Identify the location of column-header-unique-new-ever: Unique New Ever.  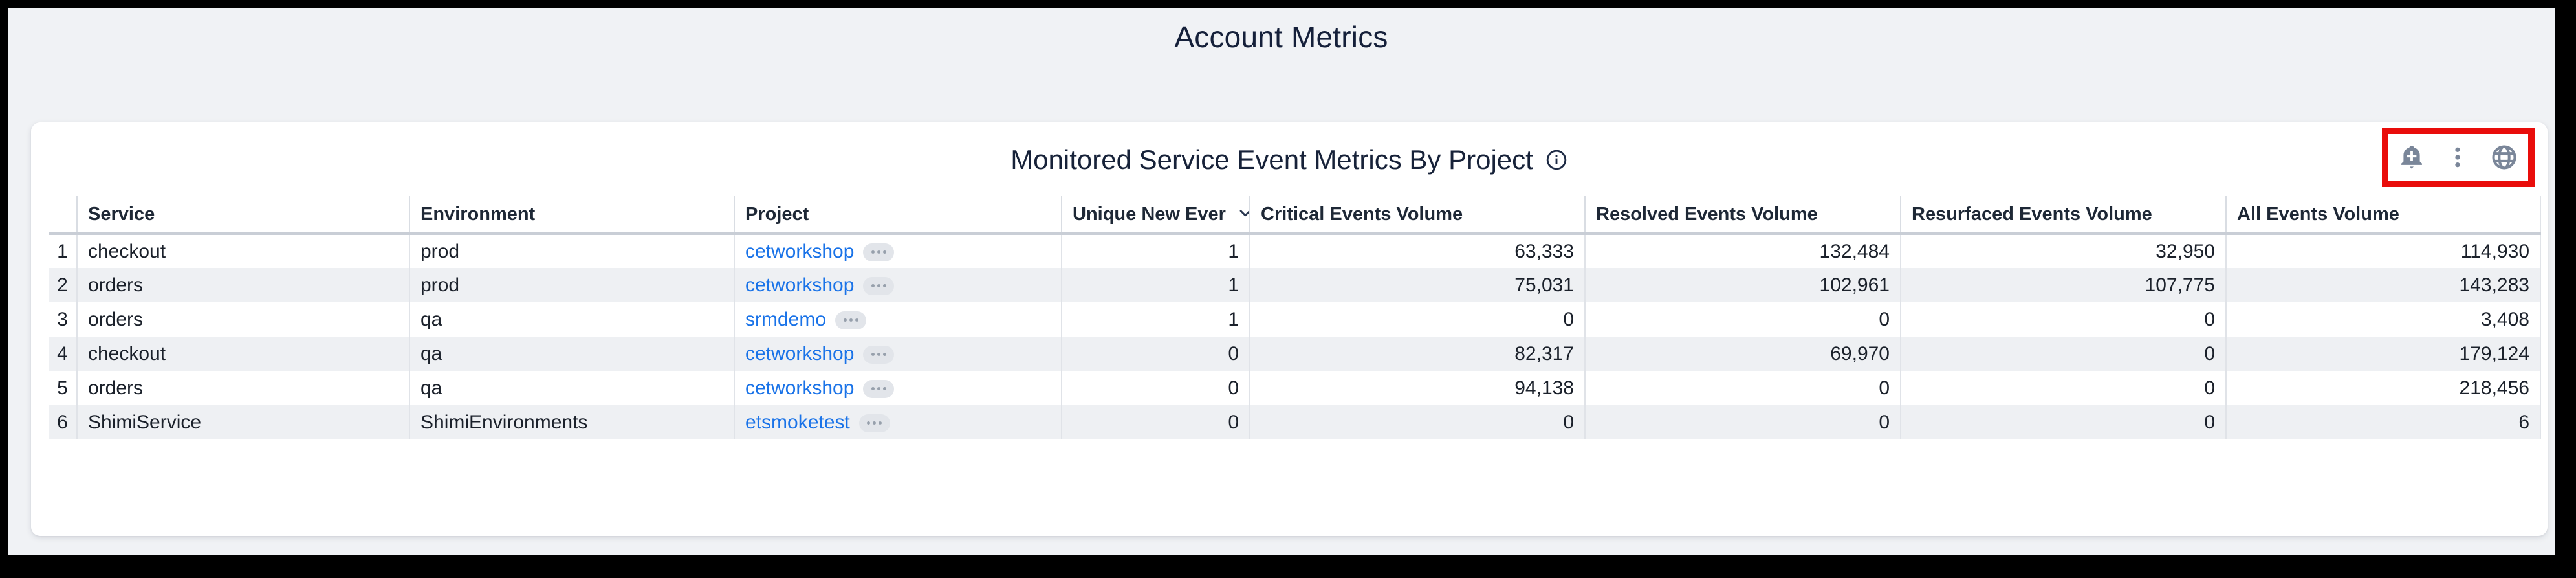
(1155, 215).